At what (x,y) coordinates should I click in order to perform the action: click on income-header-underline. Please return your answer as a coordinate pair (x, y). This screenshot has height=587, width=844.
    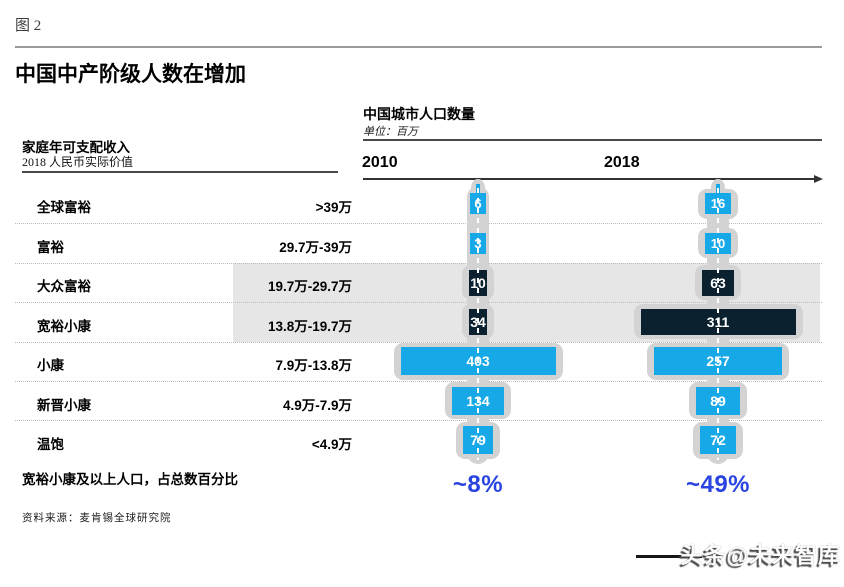
    Looking at the image, I should click on (180, 172).